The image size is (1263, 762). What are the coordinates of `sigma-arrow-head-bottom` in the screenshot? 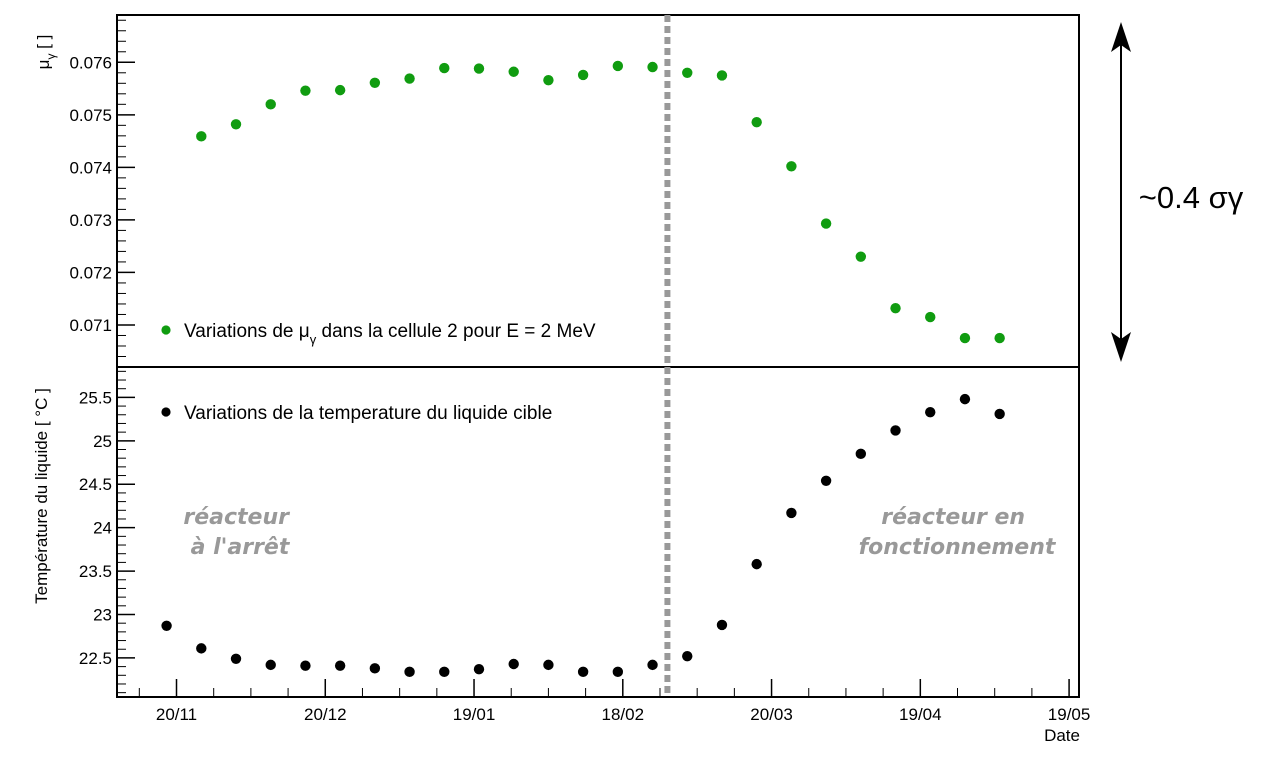 It's located at (1121, 347).